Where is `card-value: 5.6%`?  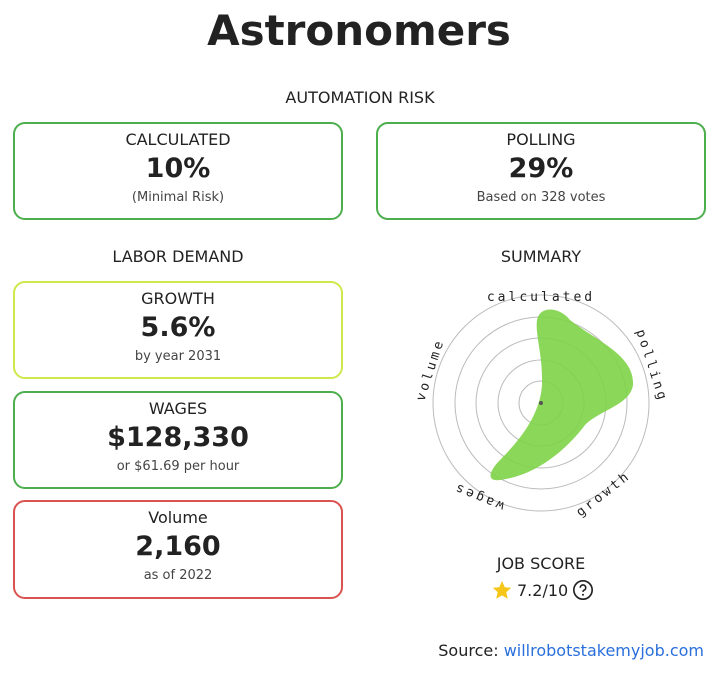 card-value: 5.6% is located at coordinates (178, 327).